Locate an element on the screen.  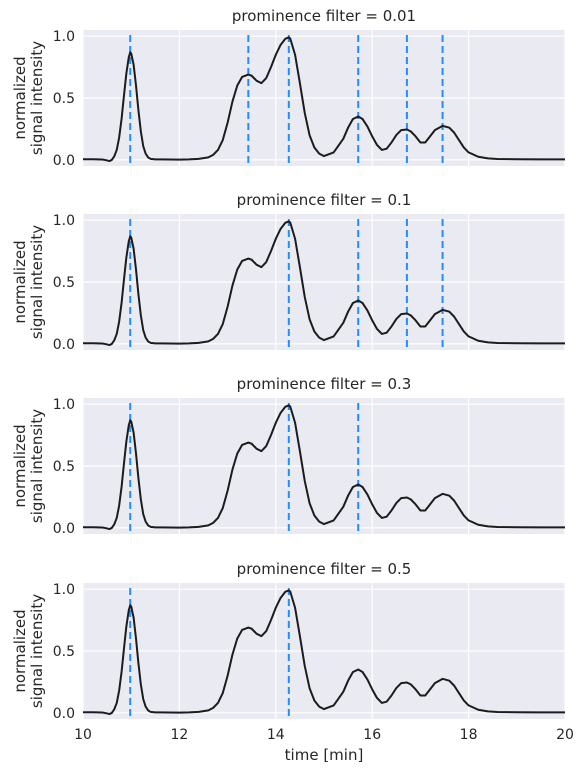
x-tick-label: 16 is located at coordinates (372, 735).